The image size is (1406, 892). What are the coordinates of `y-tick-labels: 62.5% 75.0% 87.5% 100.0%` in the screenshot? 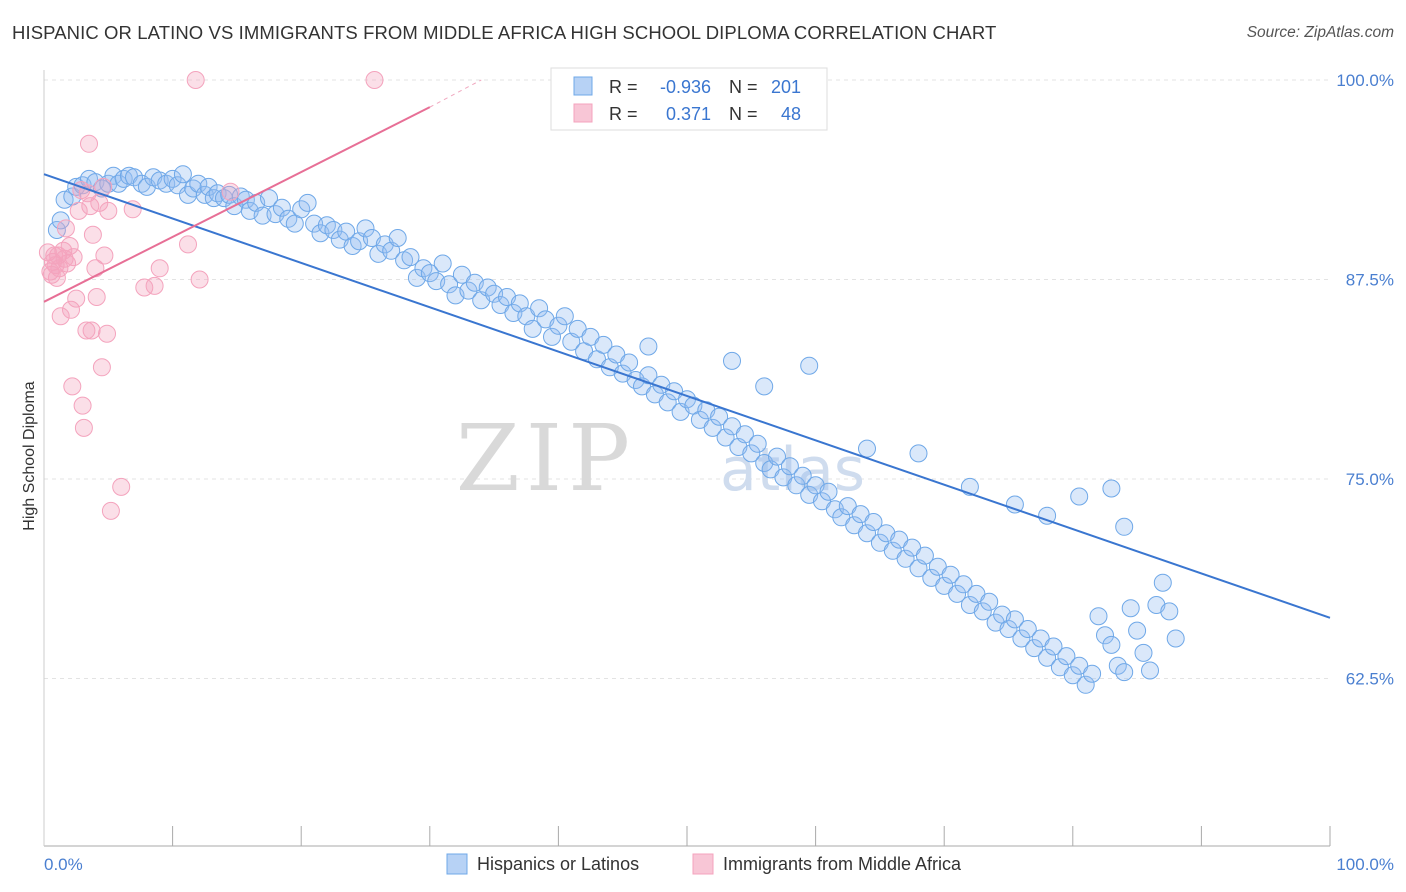 It's located at (1365, 379).